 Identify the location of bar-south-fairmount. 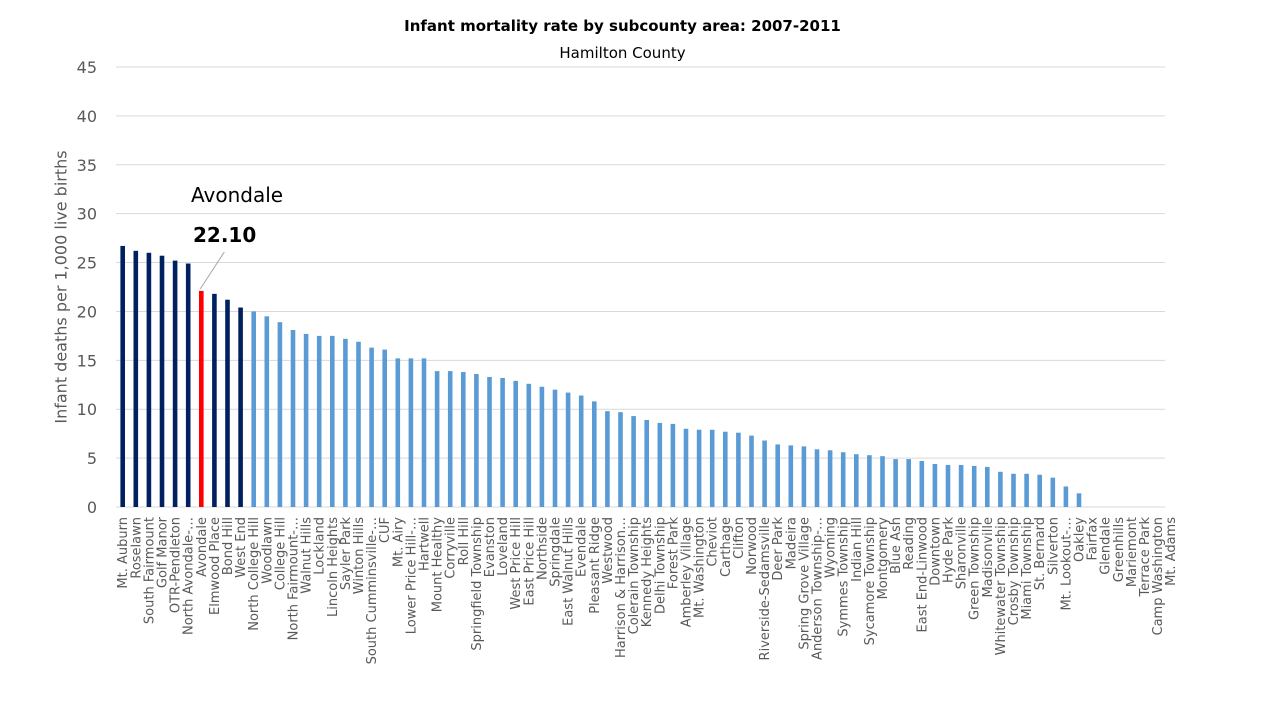
(149, 379).